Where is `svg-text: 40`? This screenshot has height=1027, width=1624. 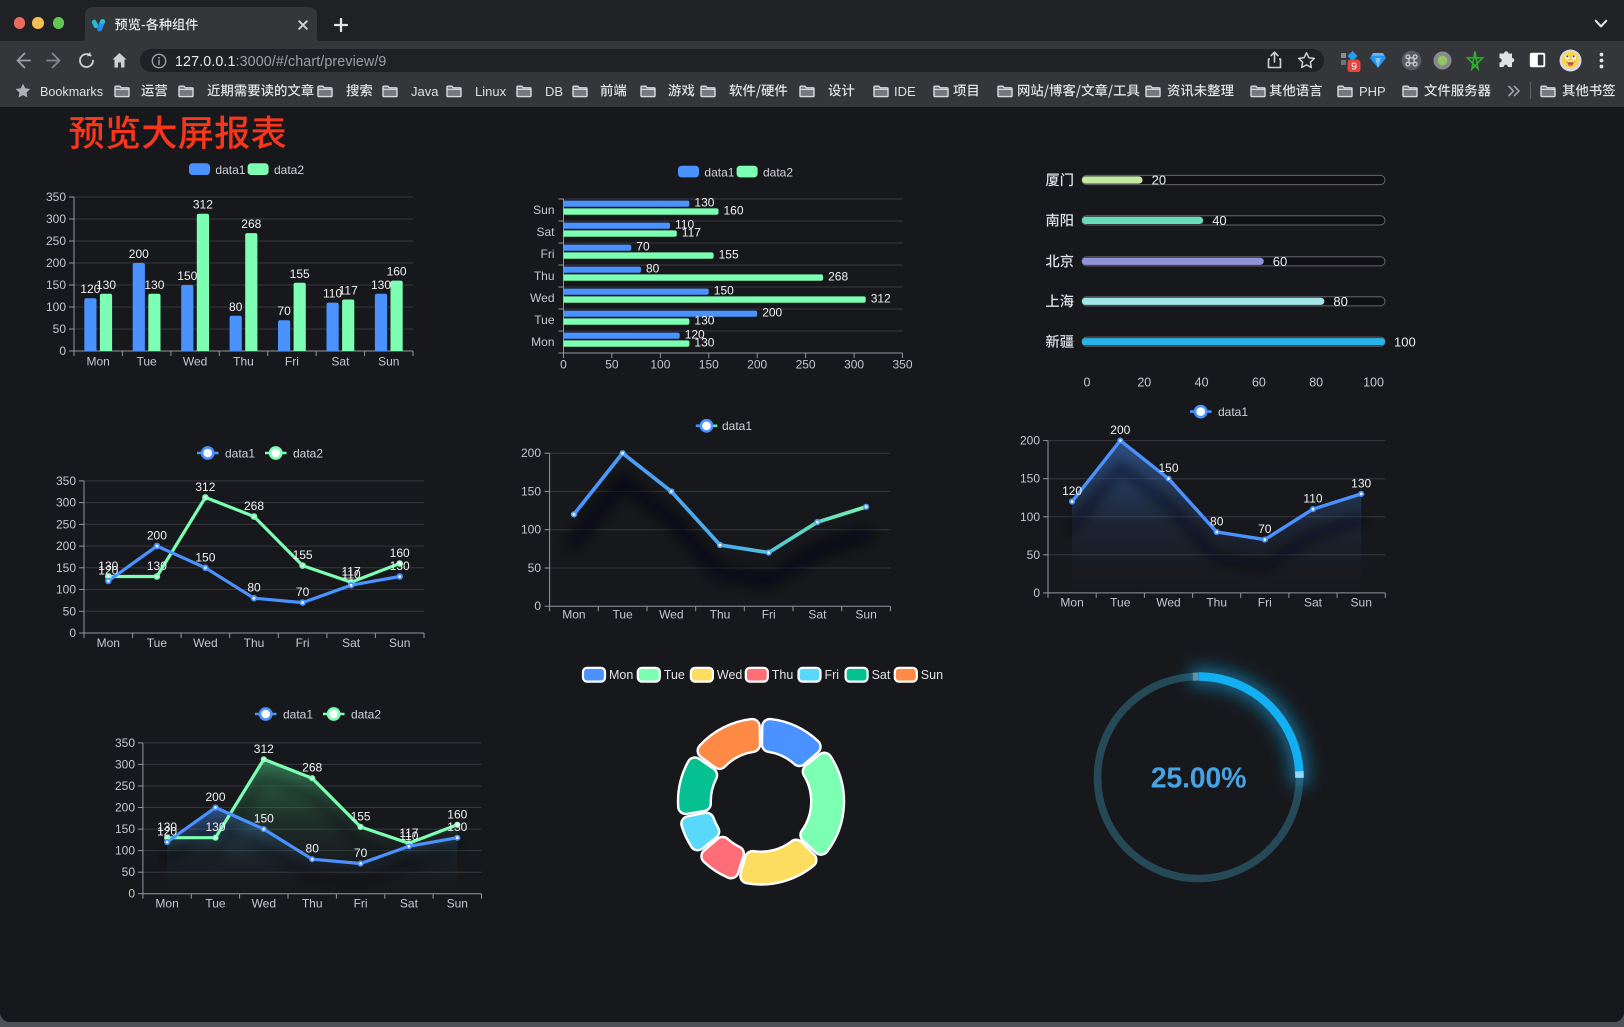 svg-text: 40 is located at coordinates (1202, 383).